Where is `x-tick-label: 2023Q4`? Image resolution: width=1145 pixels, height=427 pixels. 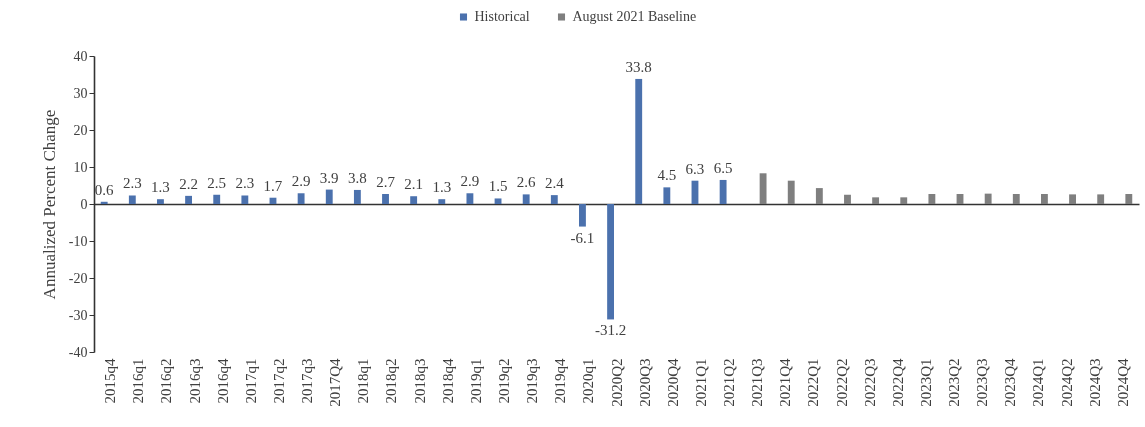 x-tick-label: 2023Q4 is located at coordinates (1010, 382).